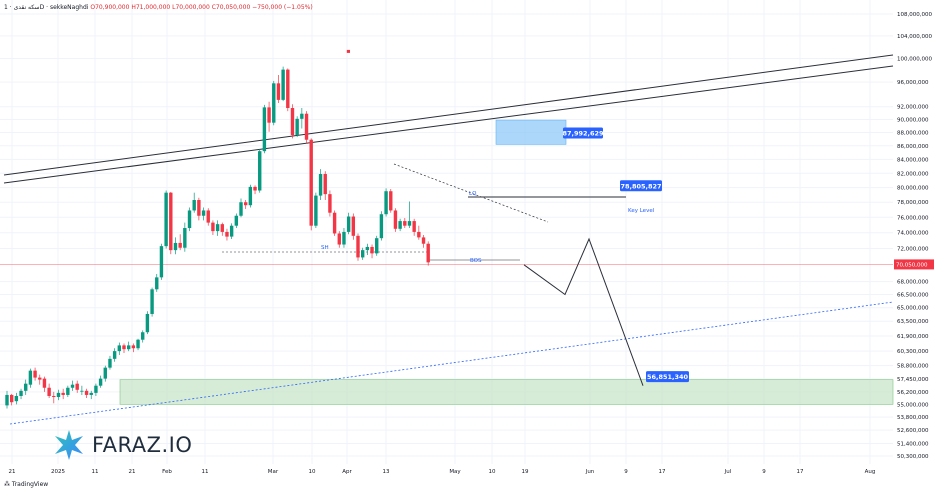 This screenshot has width=936, height=492. I want to click on symbol-title: سکه نقدی, so click(26, 7).